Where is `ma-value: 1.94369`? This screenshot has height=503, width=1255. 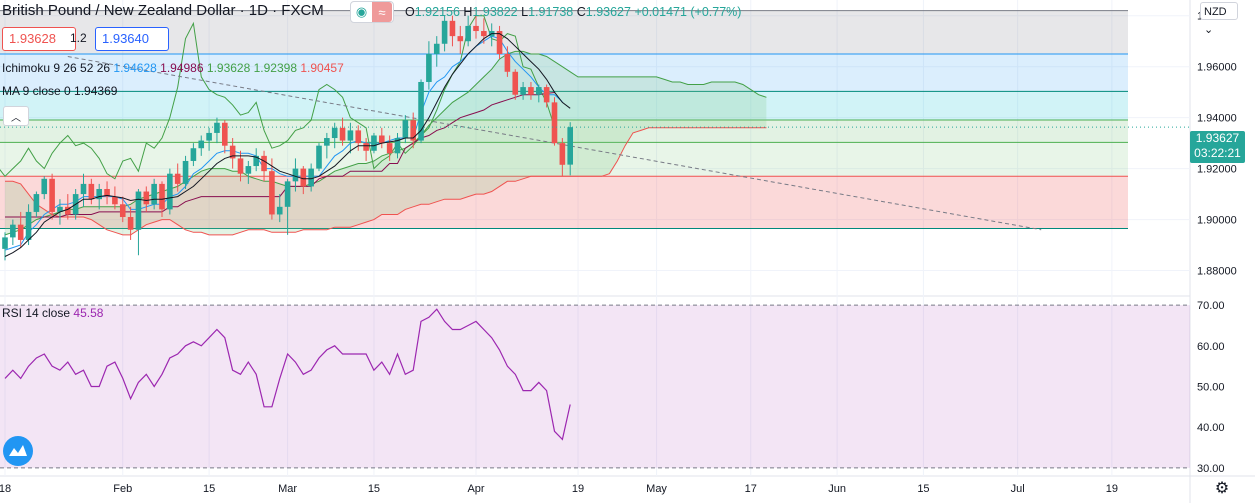 ma-value: 1.94369 is located at coordinates (96, 91).